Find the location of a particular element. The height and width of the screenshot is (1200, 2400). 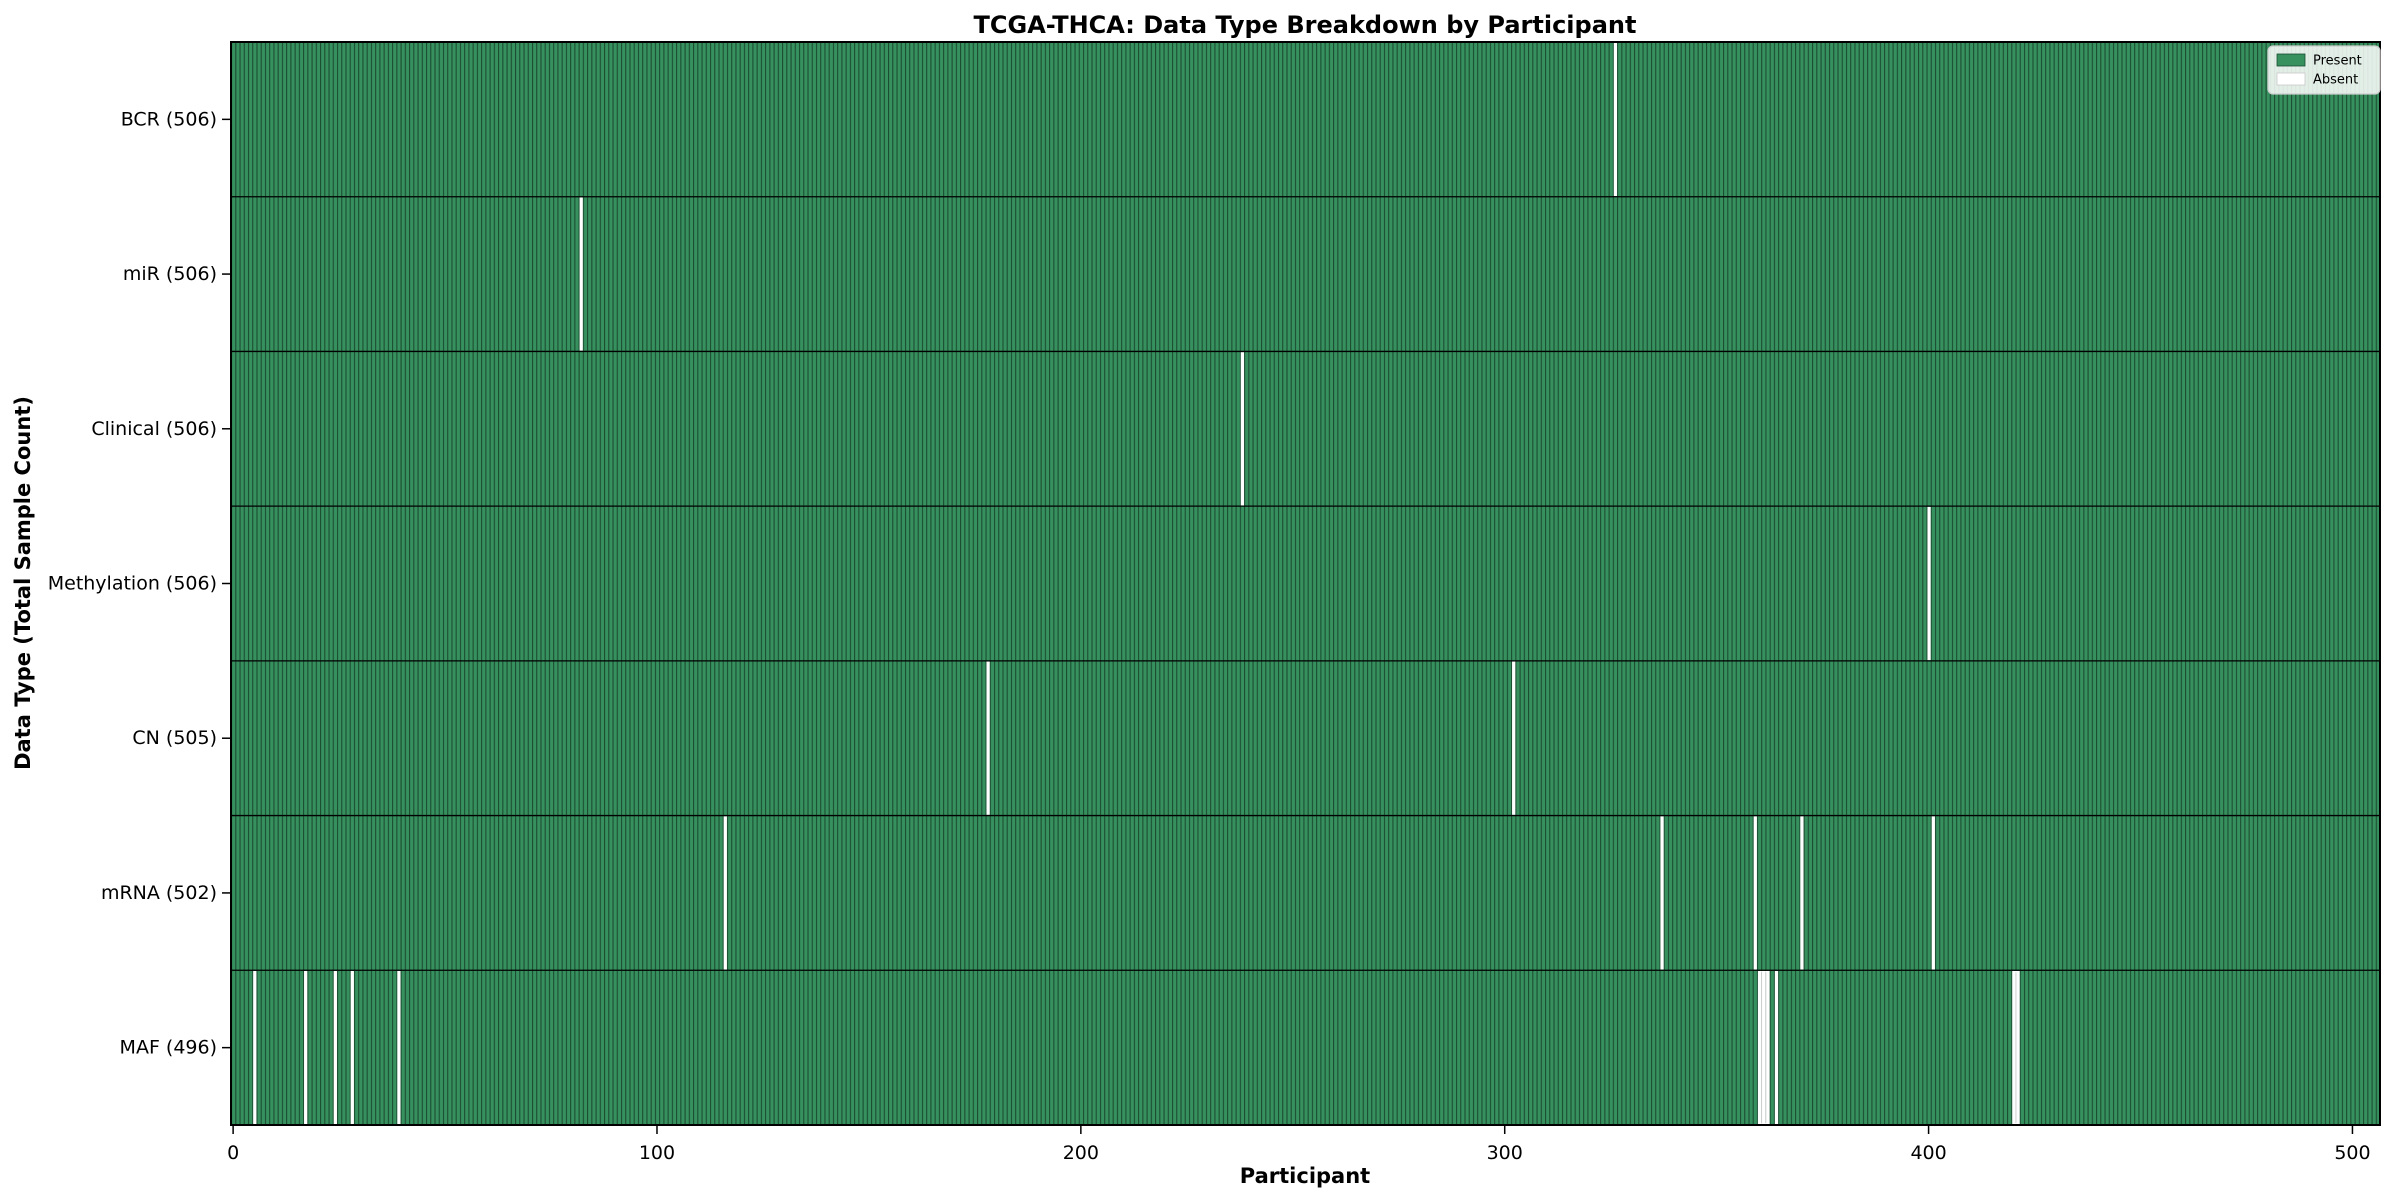

y-tick-label: miR (506) is located at coordinates (170, 274).